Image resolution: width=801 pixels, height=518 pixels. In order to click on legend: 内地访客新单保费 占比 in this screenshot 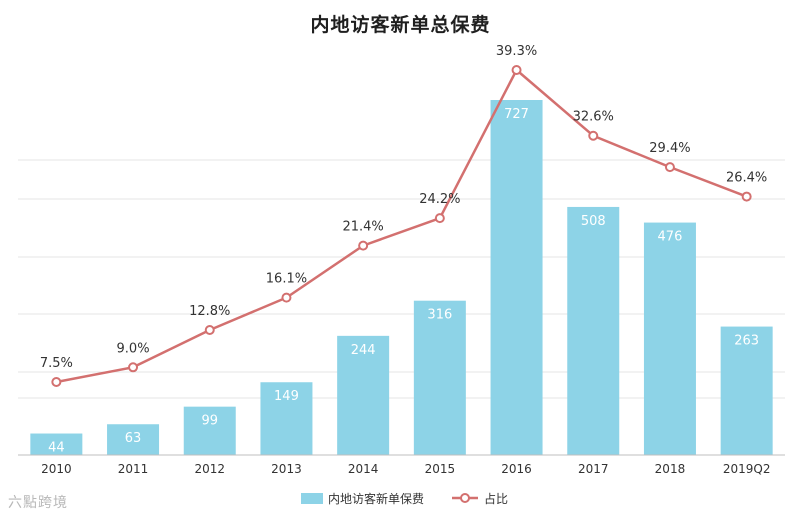, I will do `click(404, 498)`.